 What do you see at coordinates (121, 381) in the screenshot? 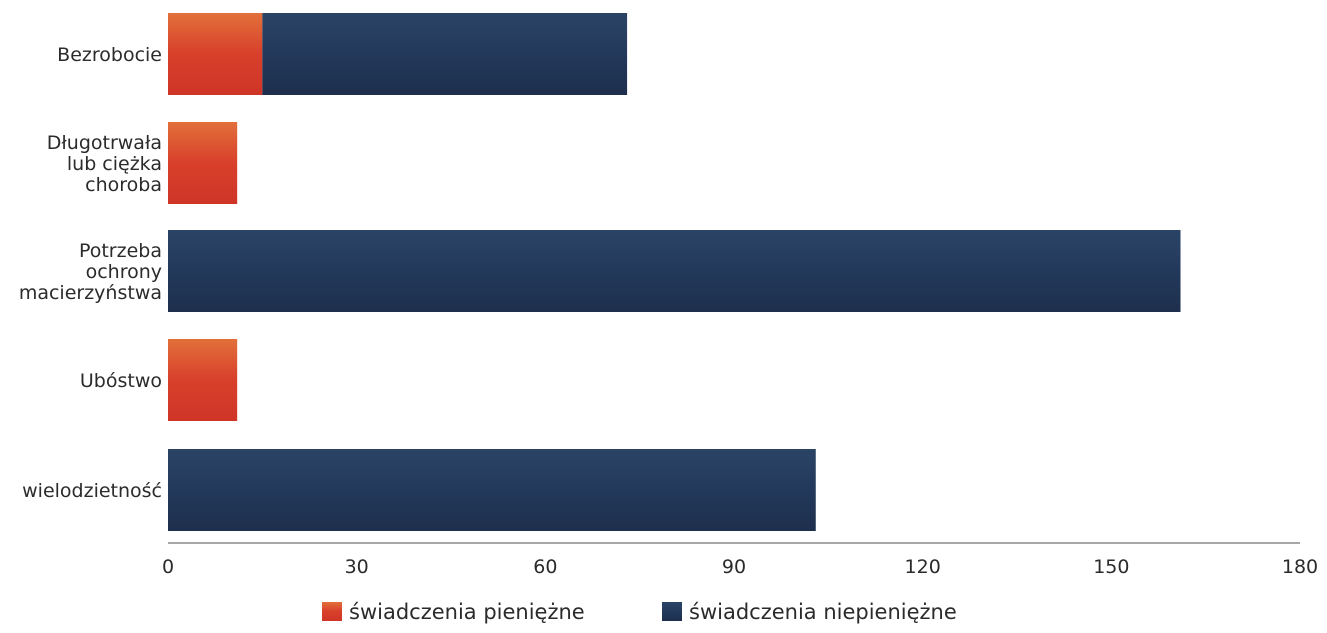
I see `category-label-3: Ubóstwo` at bounding box center [121, 381].